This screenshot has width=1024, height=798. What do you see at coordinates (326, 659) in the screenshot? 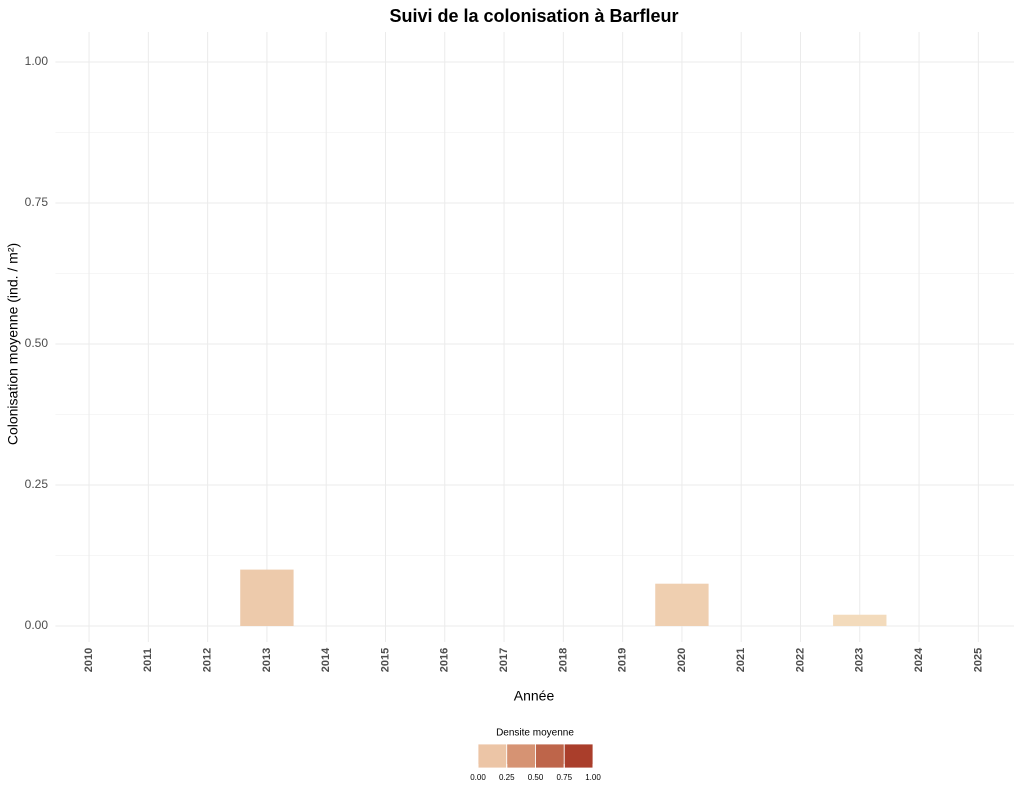
I see `x-tick-label: 2014` at bounding box center [326, 659].